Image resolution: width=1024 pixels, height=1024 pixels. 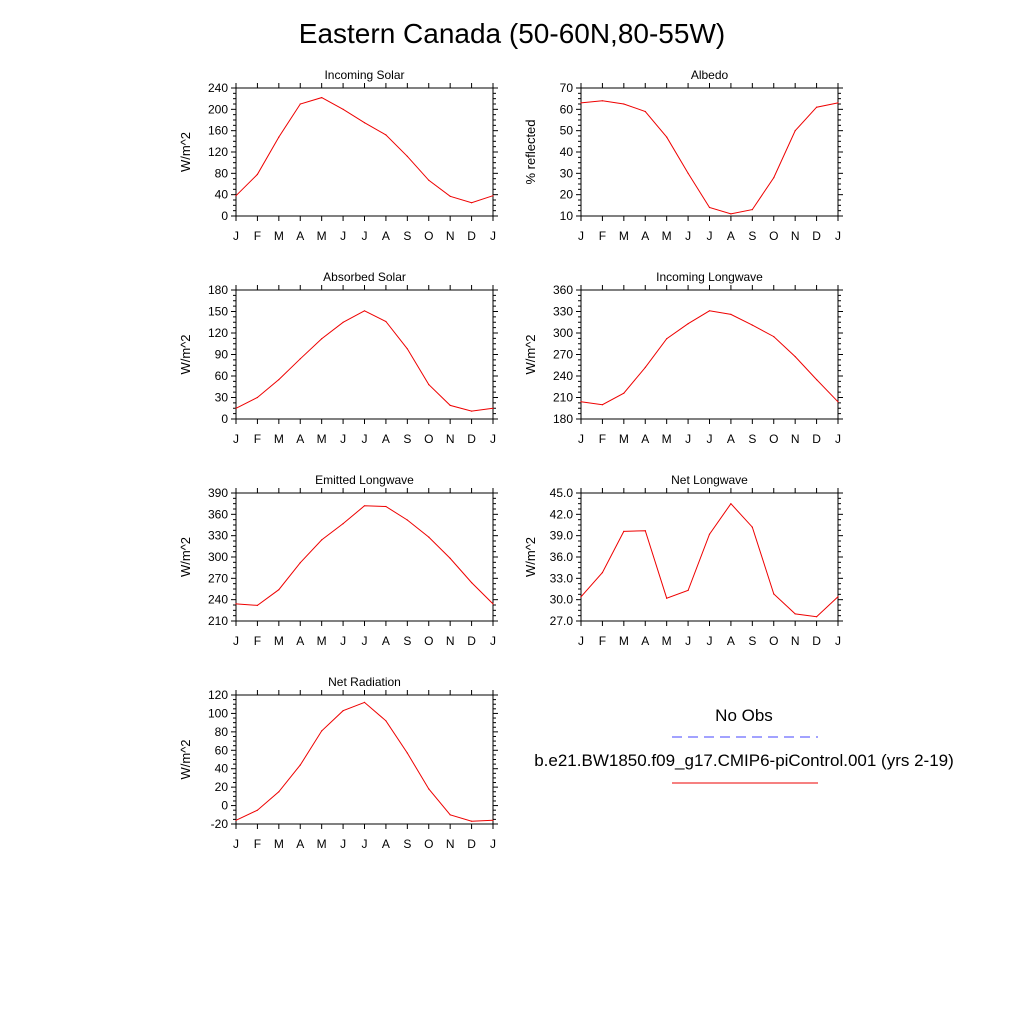 What do you see at coordinates (428, 236) in the screenshot?
I see `chart-incoming-solar-xtick-label: O` at bounding box center [428, 236].